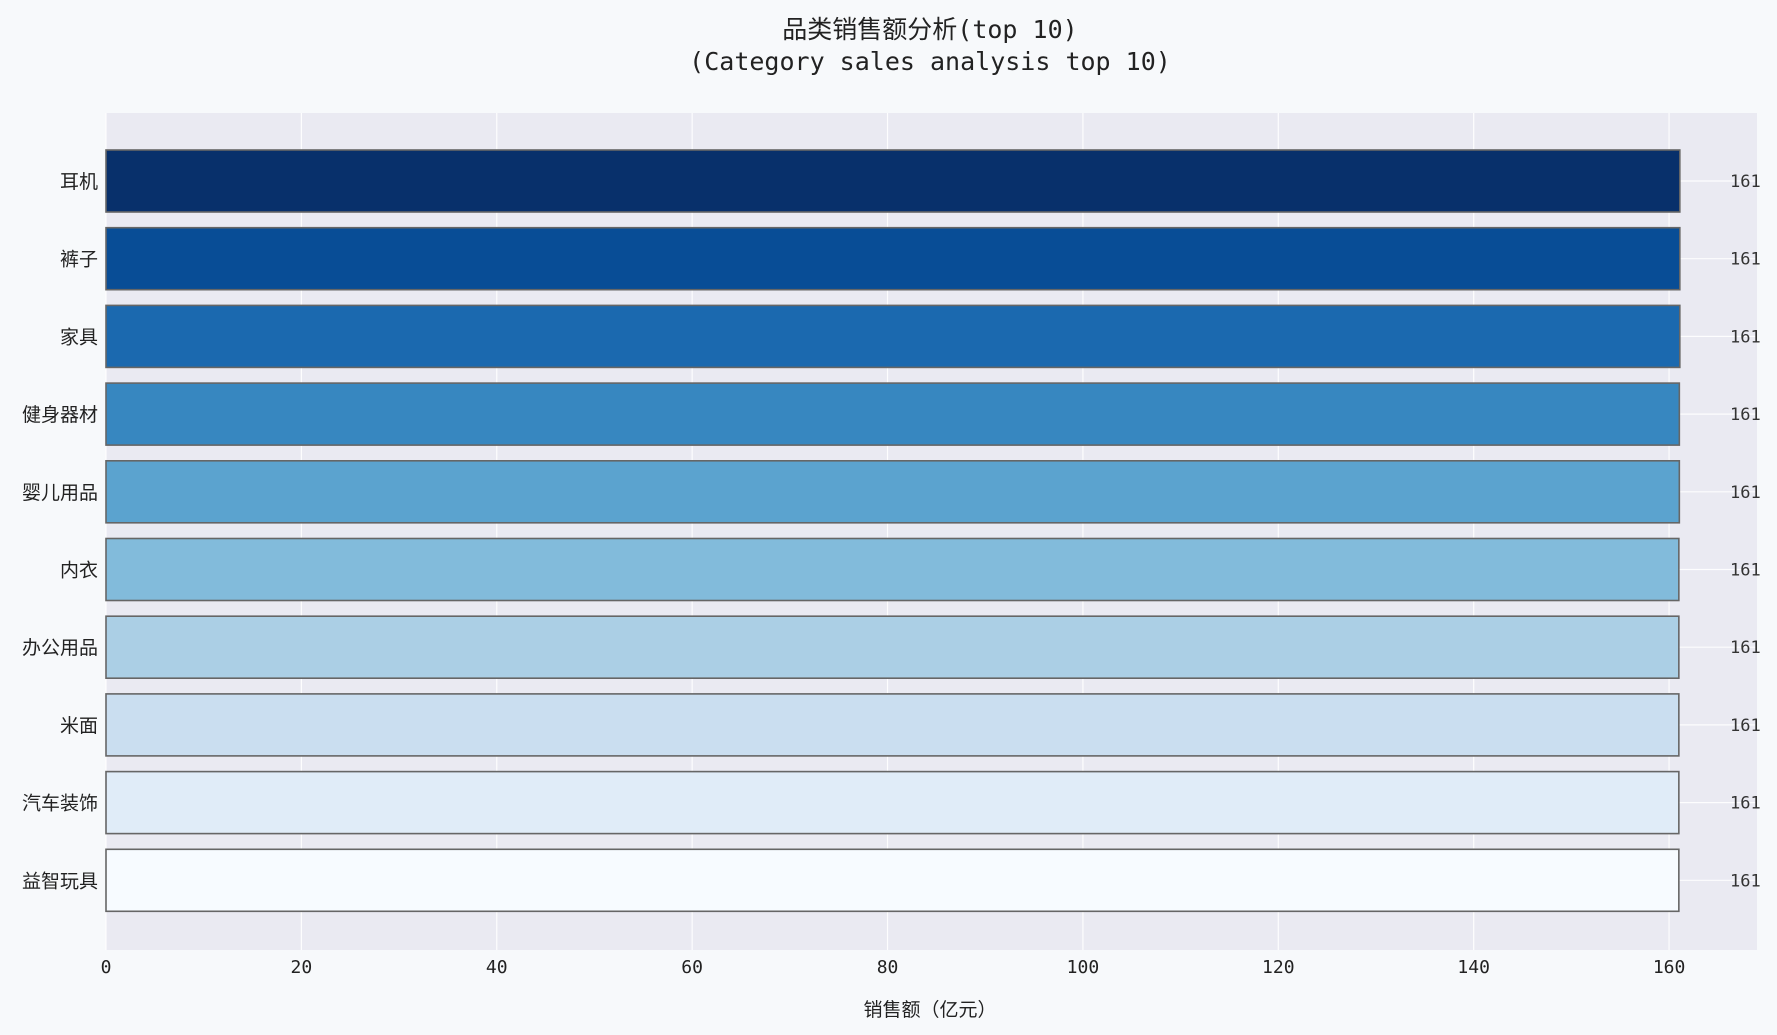 This screenshot has width=1777, height=1035. Describe the element at coordinates (79, 726) in the screenshot. I see `category-label: 米面` at that location.